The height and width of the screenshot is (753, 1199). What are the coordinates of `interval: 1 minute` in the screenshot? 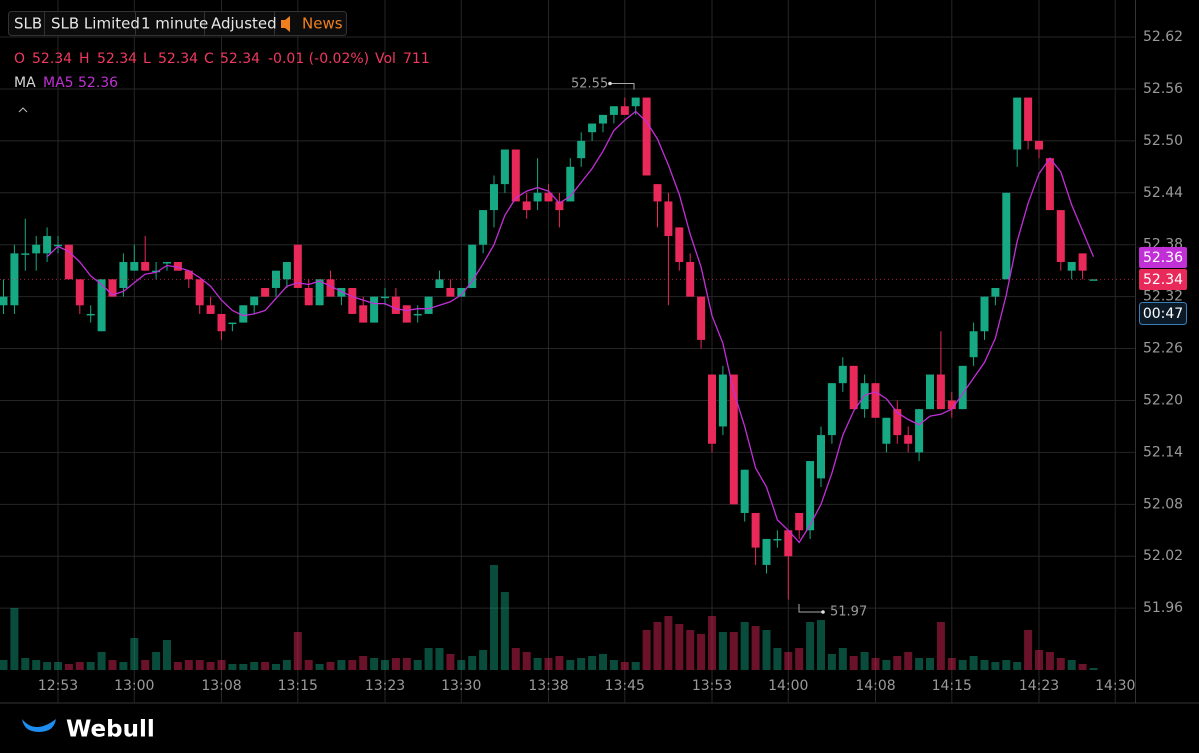 It's located at (174, 24).